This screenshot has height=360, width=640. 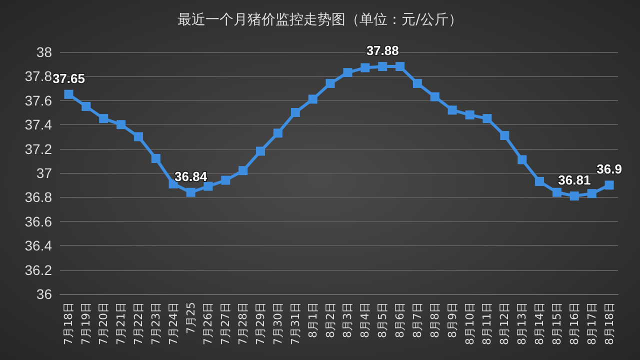 What do you see at coordinates (417, 320) in the screenshot?
I see `x-tick-label: 8月7日` at bounding box center [417, 320].